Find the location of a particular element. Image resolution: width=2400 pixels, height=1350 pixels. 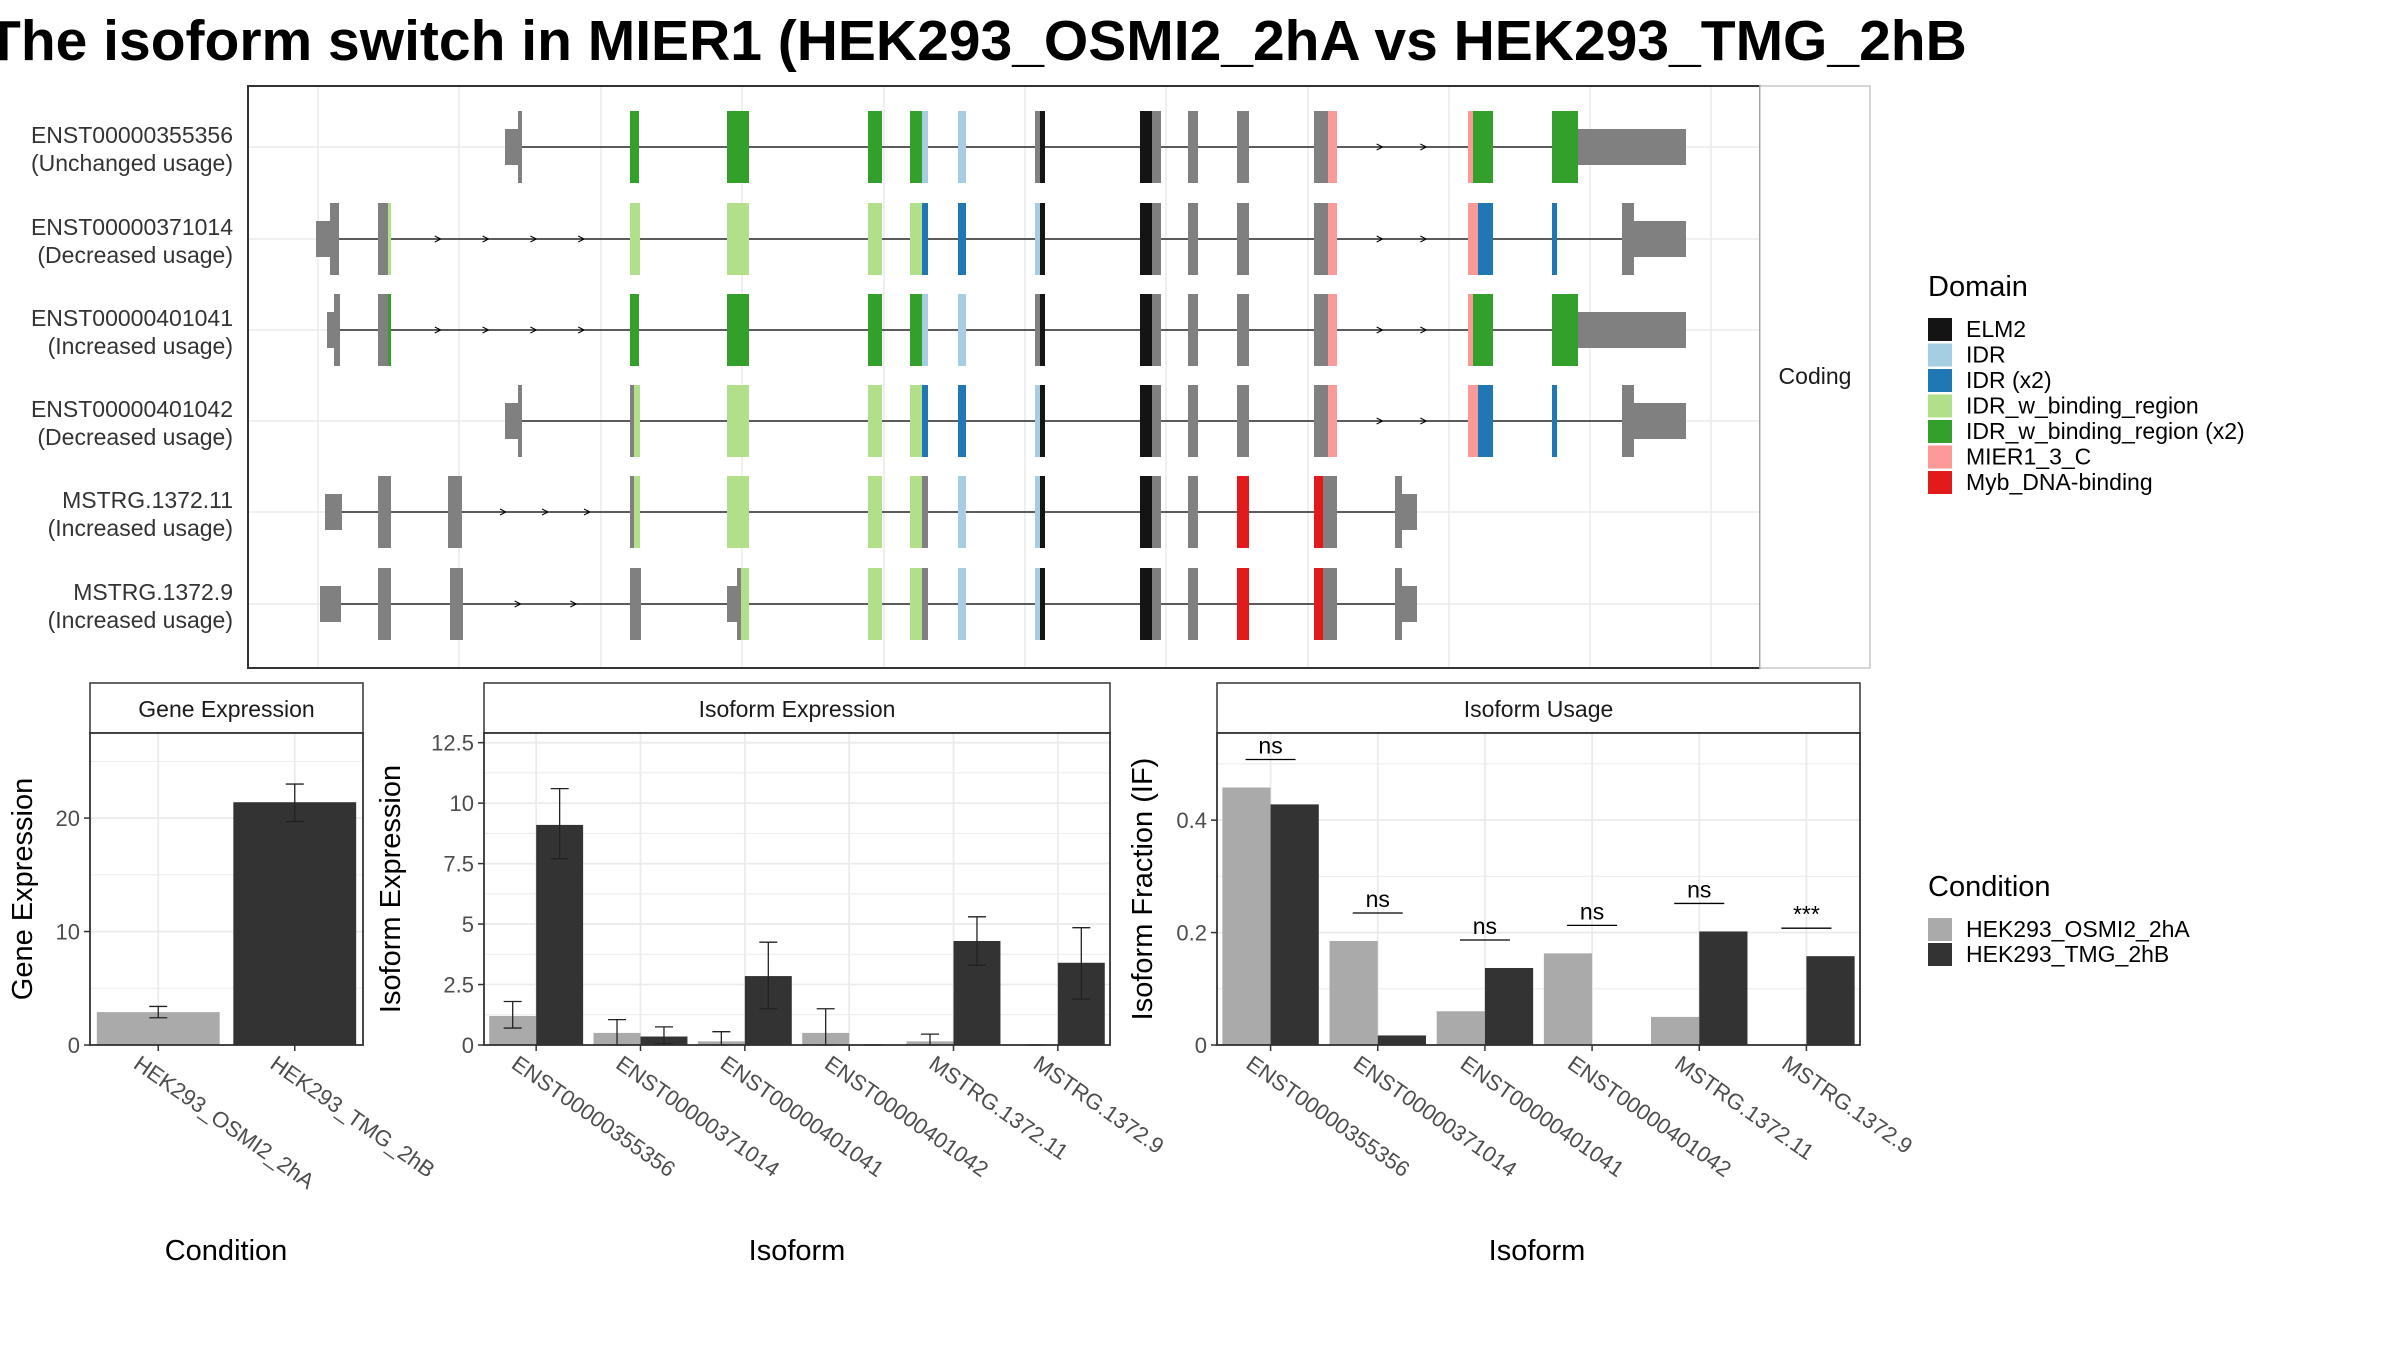

isoform-expression-plot-bg is located at coordinates (797, 889).